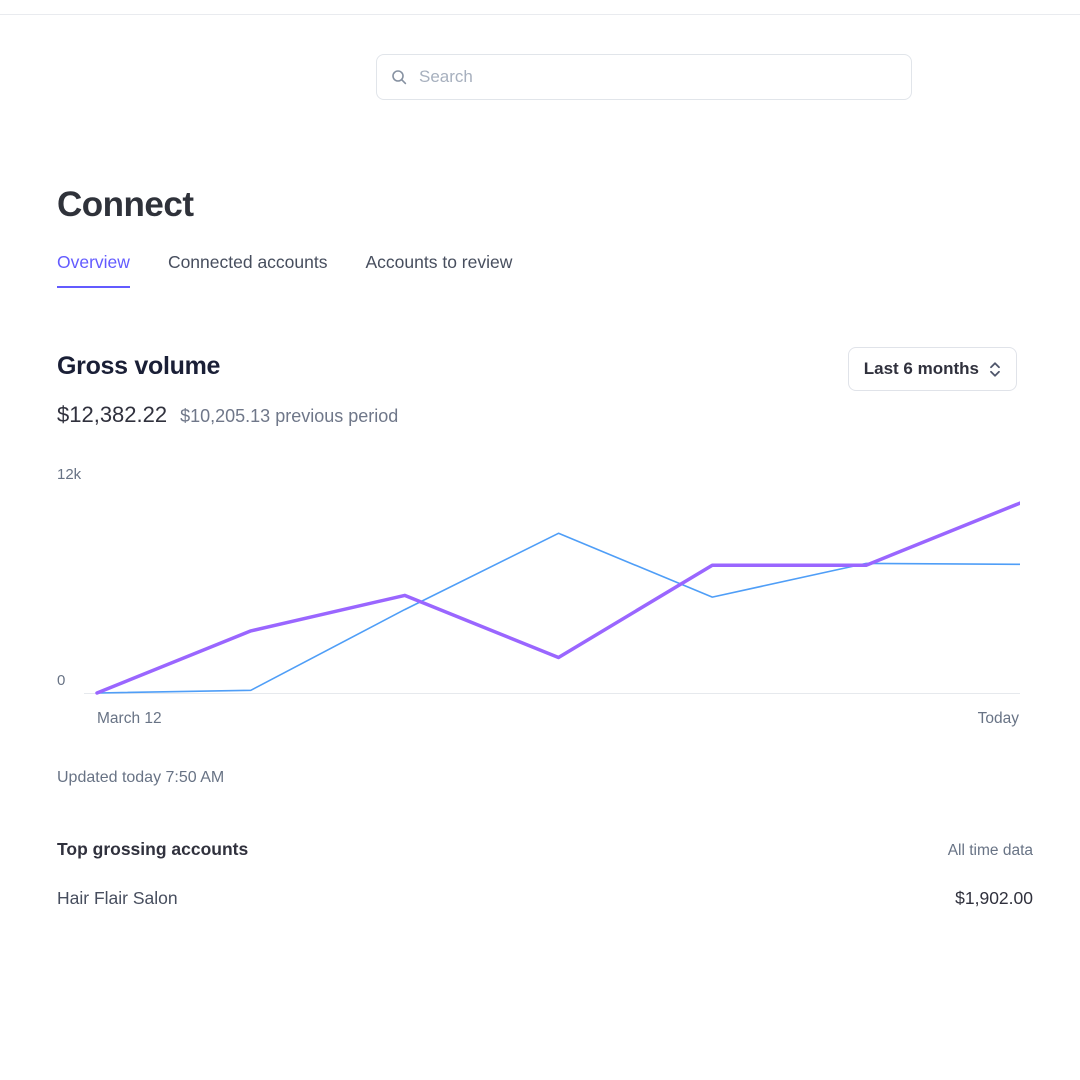 The image size is (1080, 1080). Describe the element at coordinates (93, 270) in the screenshot. I see `tab-overview: Overview` at that location.